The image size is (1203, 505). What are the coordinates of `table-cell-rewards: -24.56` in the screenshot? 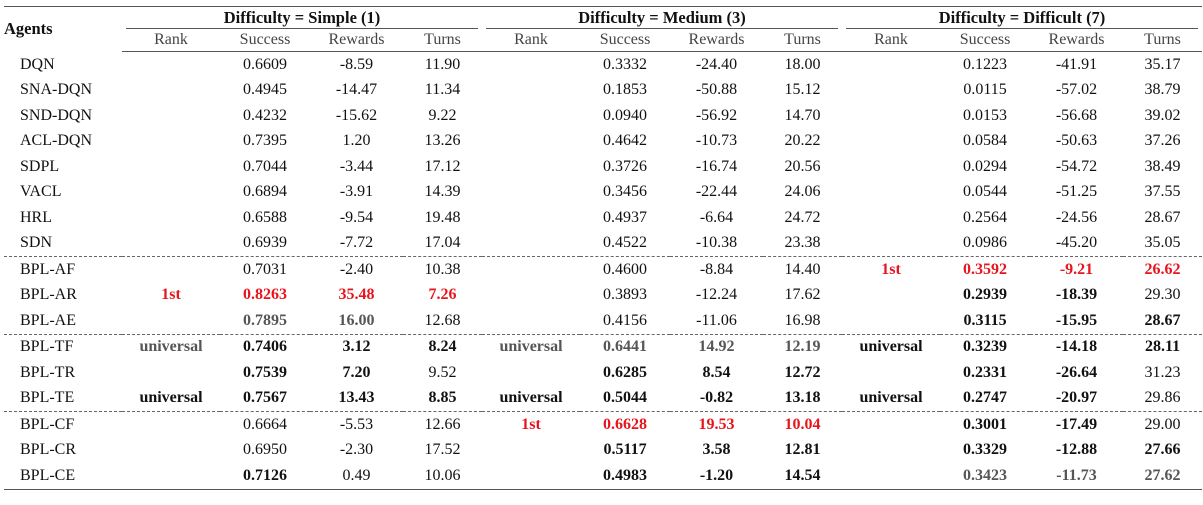 It's located at (1076, 217).